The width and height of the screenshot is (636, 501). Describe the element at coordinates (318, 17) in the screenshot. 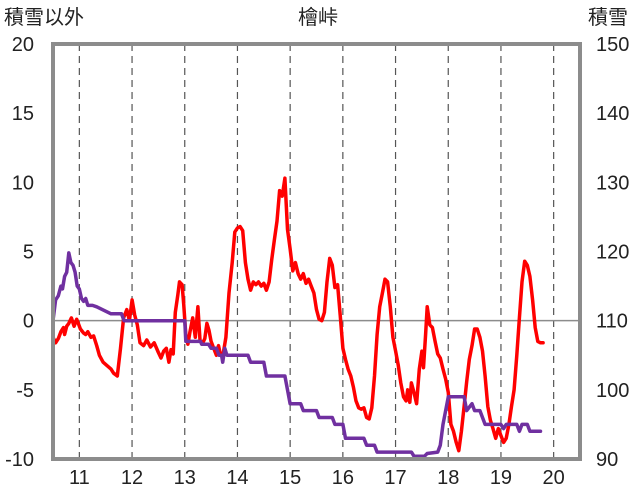

I see `chart-title: 檜峠` at that location.